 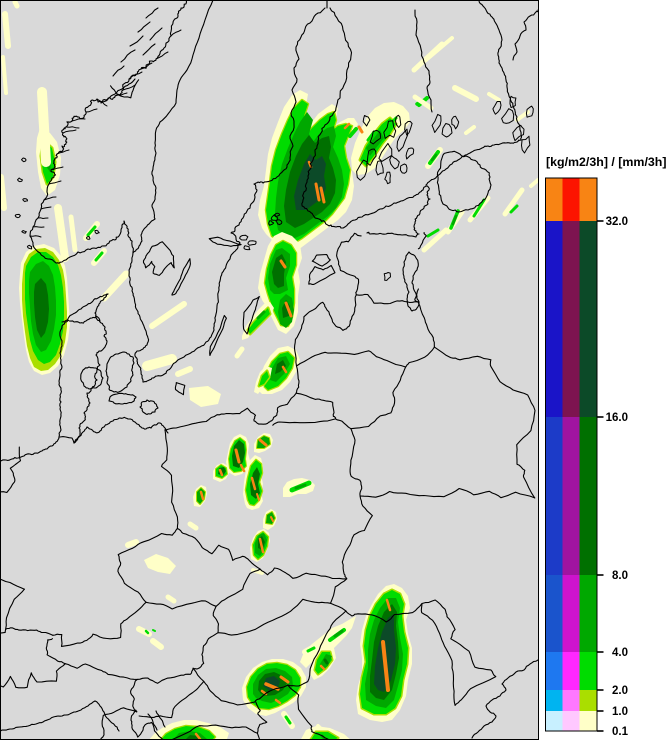 What do you see at coordinates (620, 691) in the screenshot?
I see `svg-text: 2.0` at bounding box center [620, 691].